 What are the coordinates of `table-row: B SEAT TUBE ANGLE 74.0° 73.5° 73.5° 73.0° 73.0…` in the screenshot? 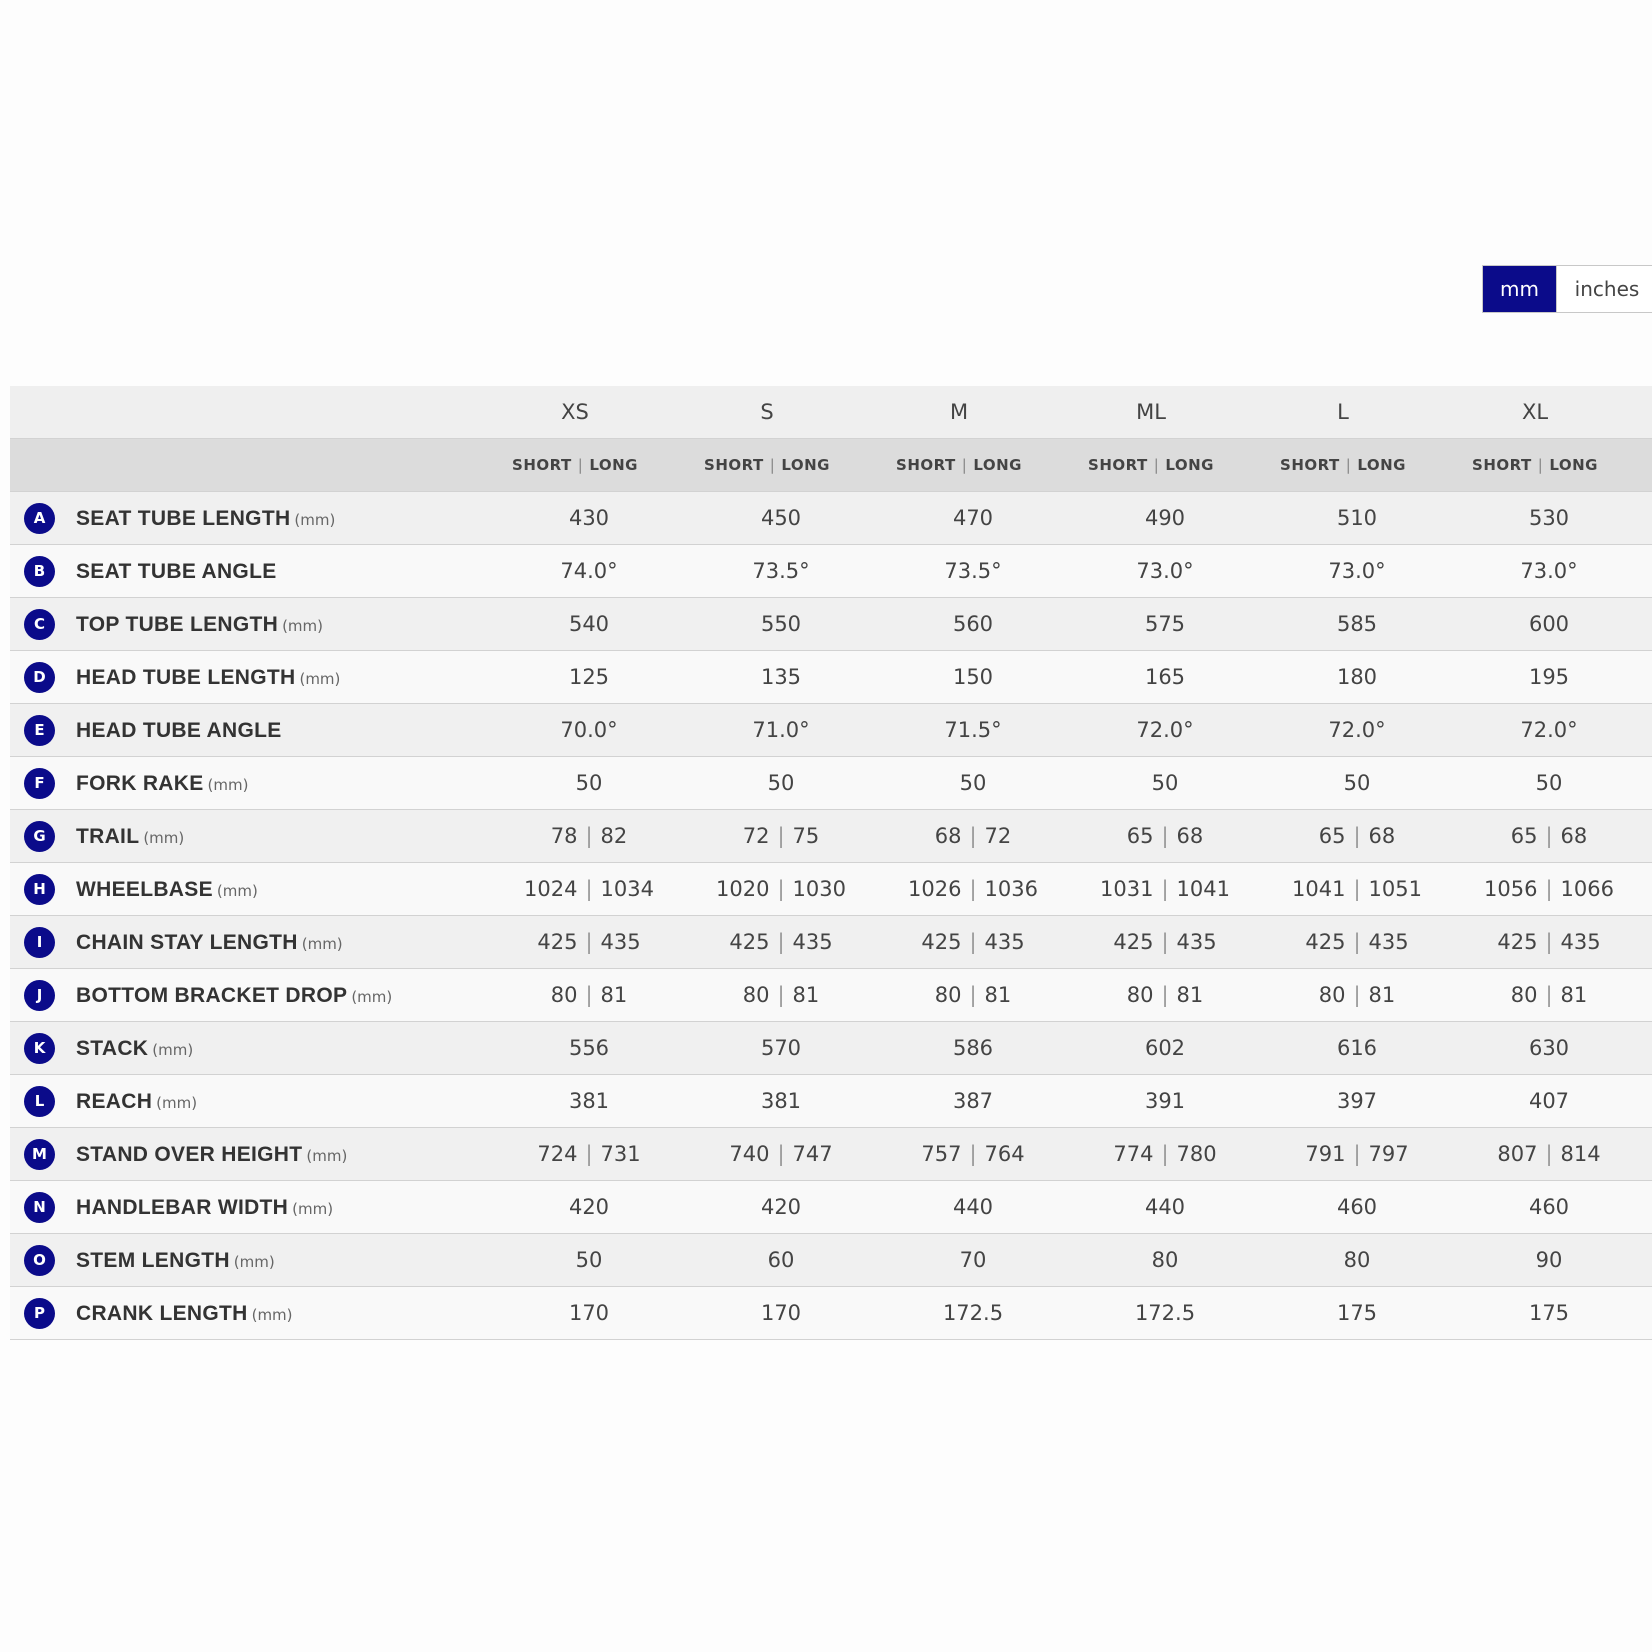 It's located at (831, 571).